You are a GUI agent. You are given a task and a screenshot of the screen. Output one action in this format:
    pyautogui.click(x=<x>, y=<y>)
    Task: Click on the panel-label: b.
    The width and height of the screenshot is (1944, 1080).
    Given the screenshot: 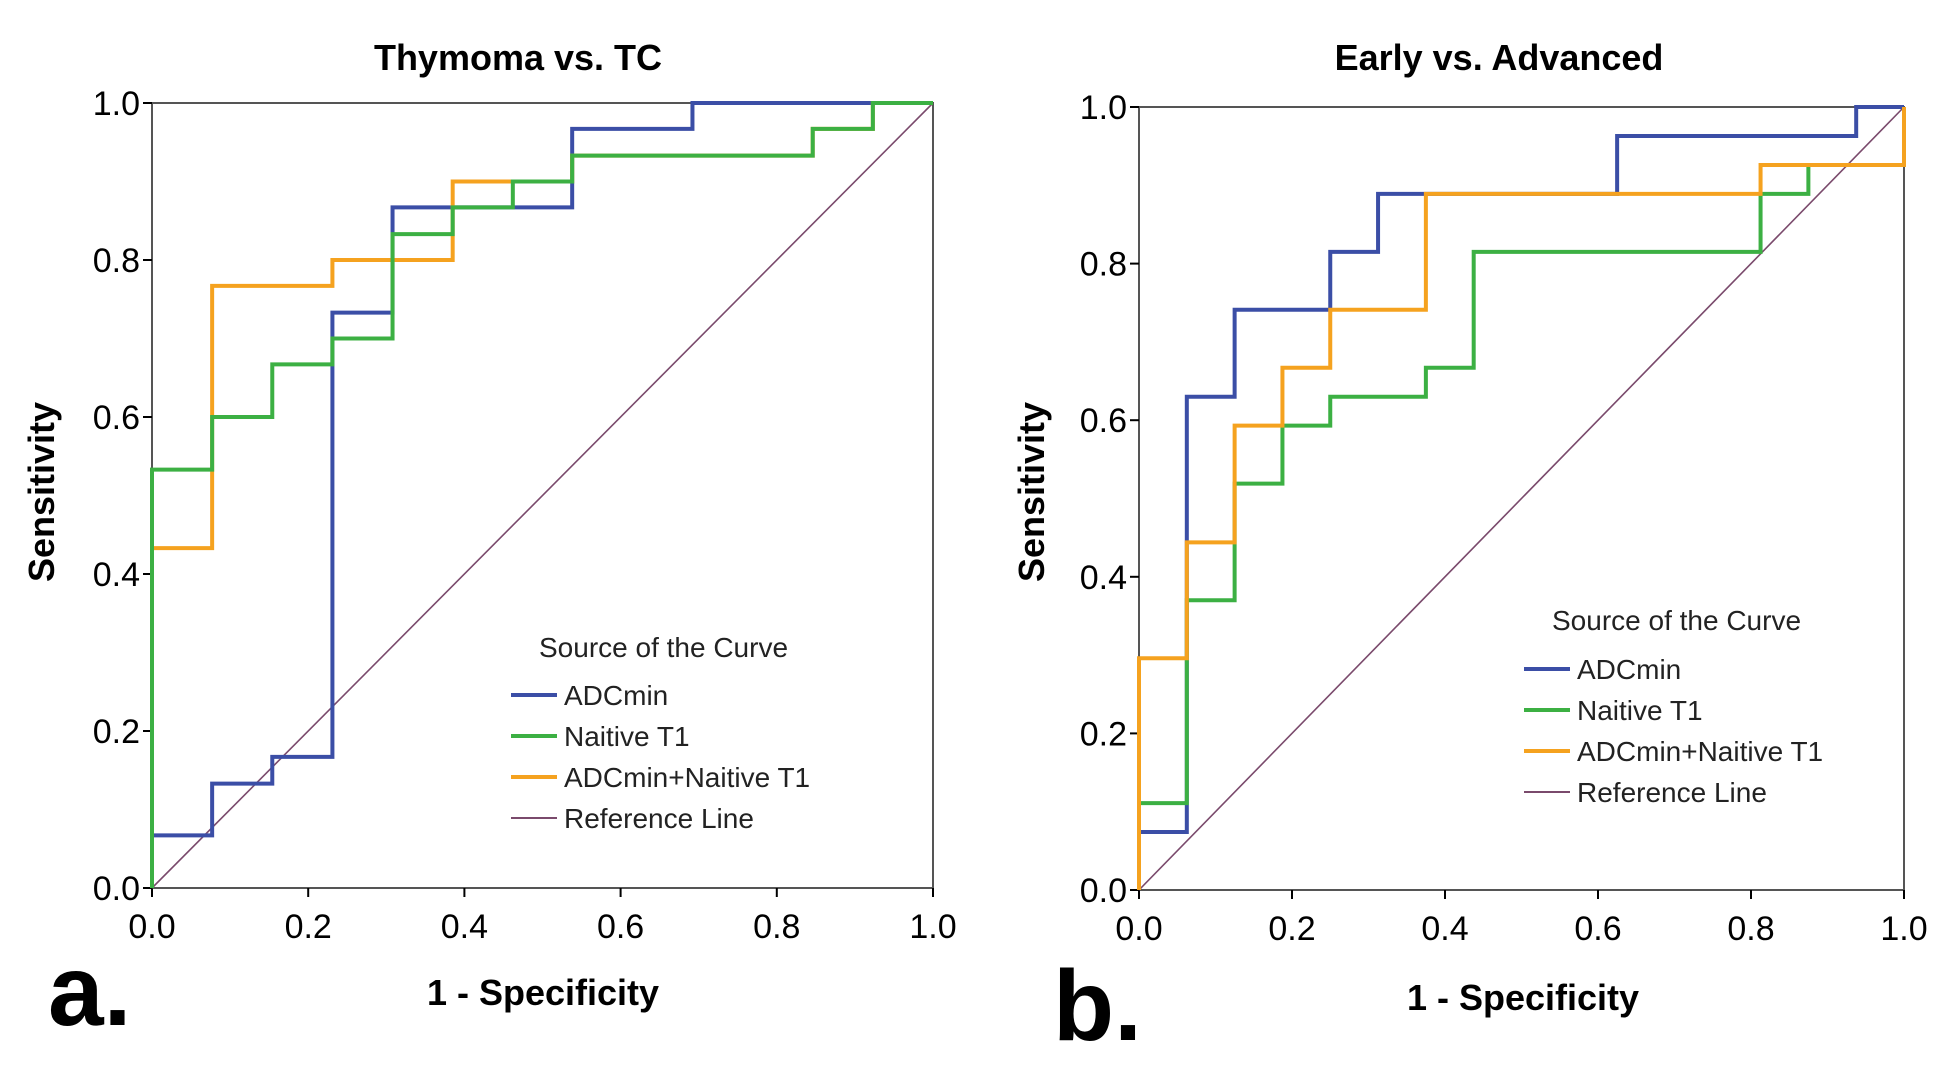 What is the action you would take?
    pyautogui.click(x=1097, y=1006)
    